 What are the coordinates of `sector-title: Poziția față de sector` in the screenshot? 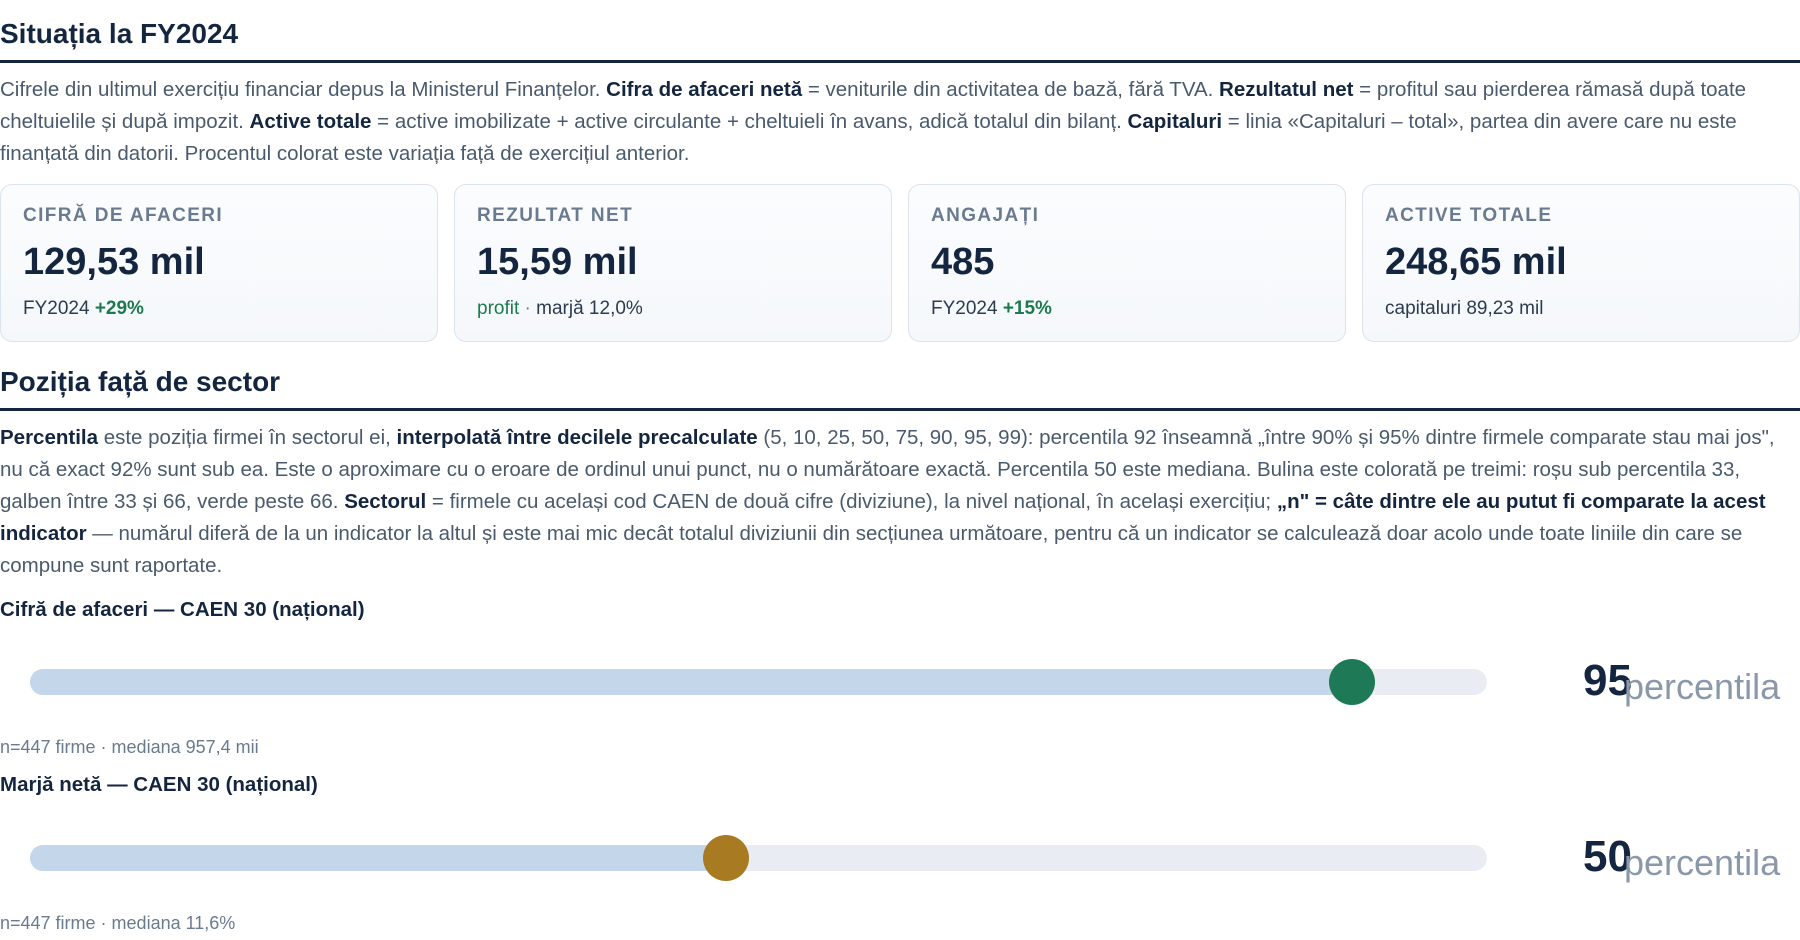 It's located at (900, 388).